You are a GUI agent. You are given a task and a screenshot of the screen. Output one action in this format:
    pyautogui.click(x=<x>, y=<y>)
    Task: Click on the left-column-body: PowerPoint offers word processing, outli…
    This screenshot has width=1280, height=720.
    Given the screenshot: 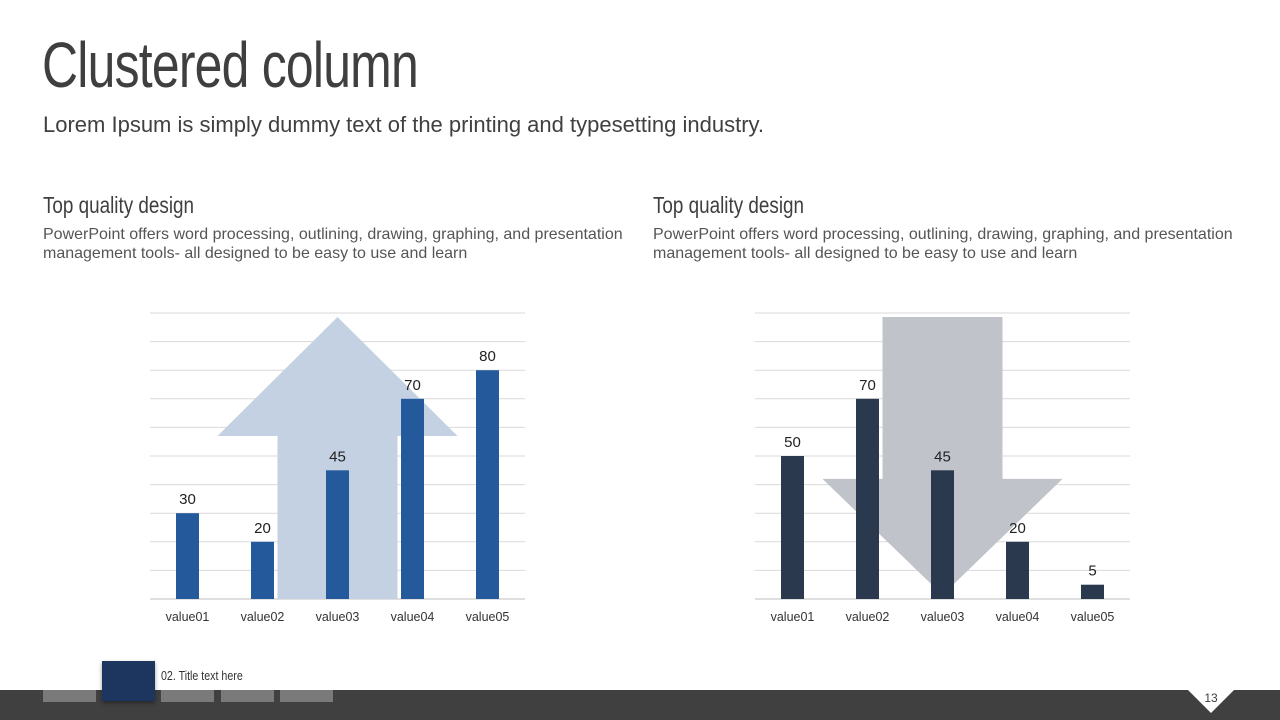 What is the action you would take?
    pyautogui.click(x=333, y=244)
    